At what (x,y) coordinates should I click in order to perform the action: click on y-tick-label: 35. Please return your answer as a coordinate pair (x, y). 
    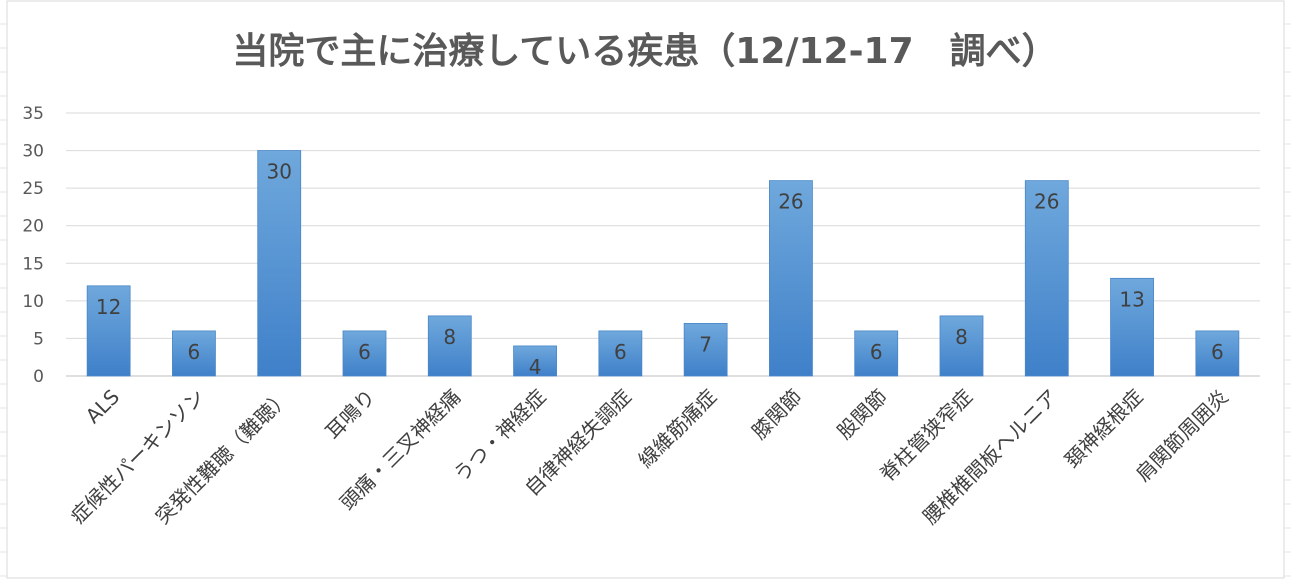
    Looking at the image, I should click on (33, 114).